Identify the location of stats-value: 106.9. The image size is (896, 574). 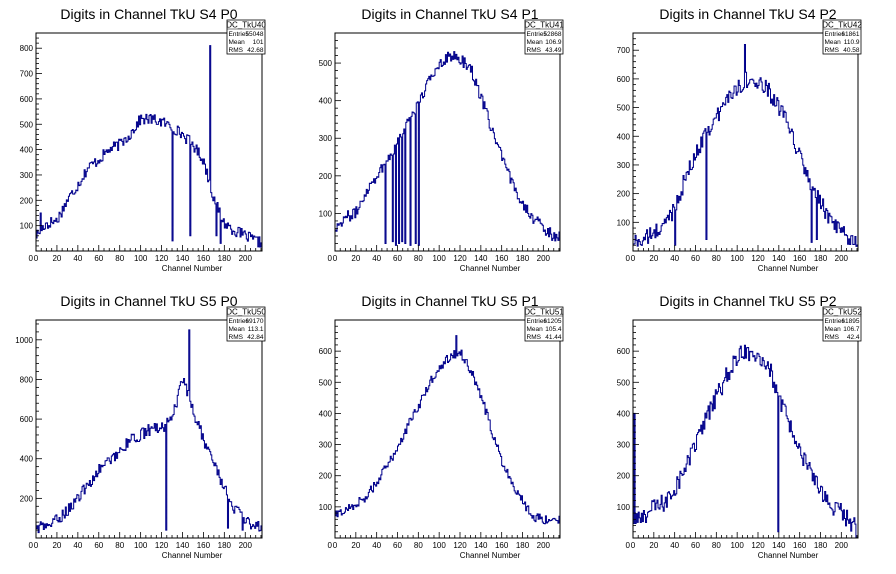
(553, 42).